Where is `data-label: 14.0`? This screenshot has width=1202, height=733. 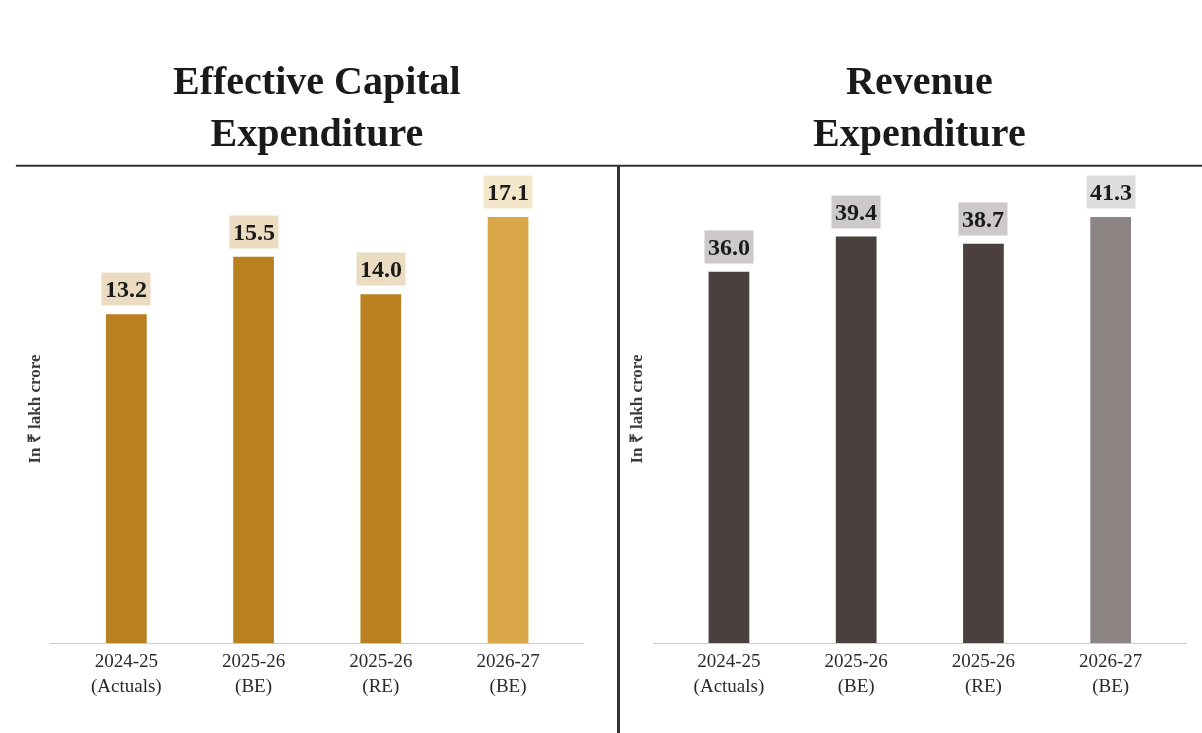
data-label: 14.0 is located at coordinates (381, 269).